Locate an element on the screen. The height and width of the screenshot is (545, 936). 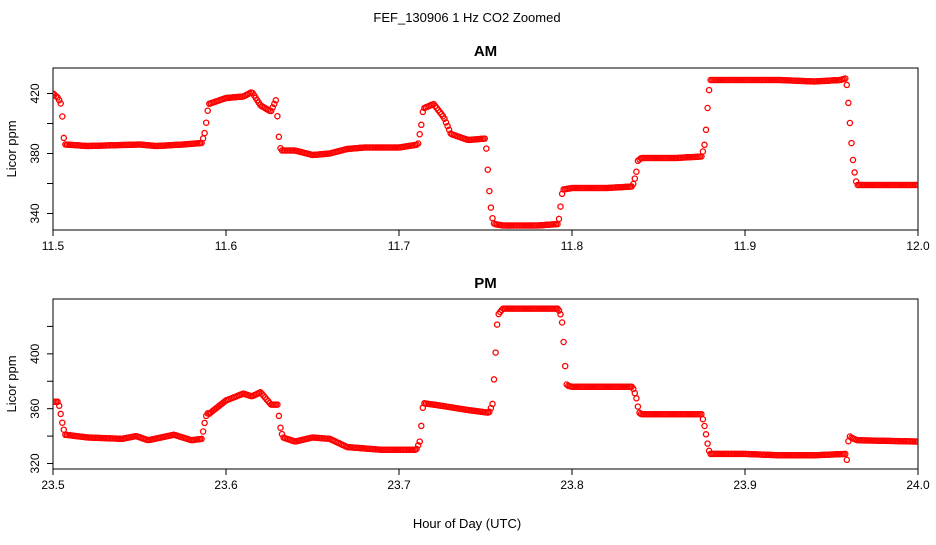
x-tick-label: 11.5 is located at coordinates (53, 246).